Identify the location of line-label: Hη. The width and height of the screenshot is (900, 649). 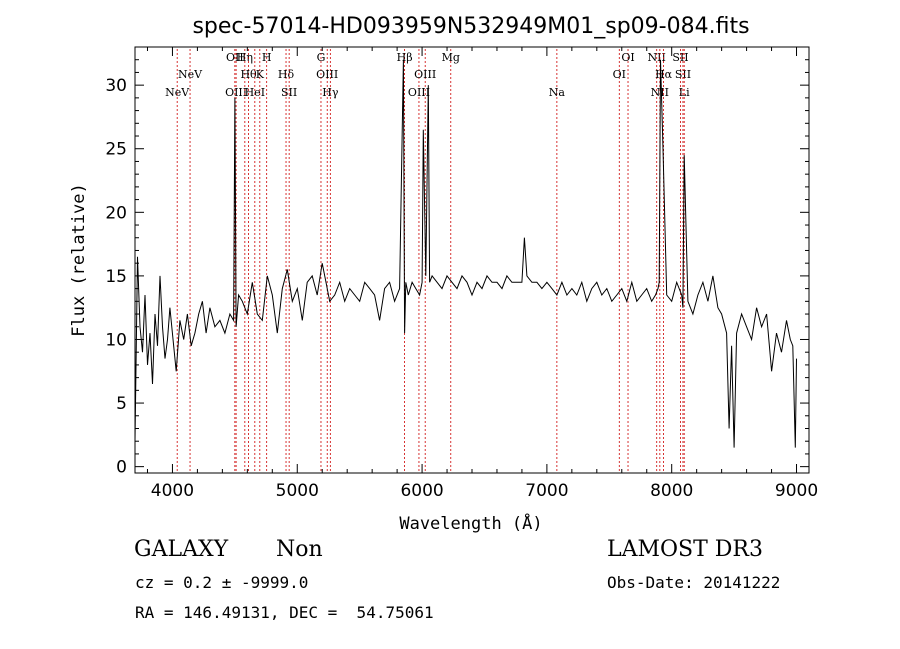
(245, 57).